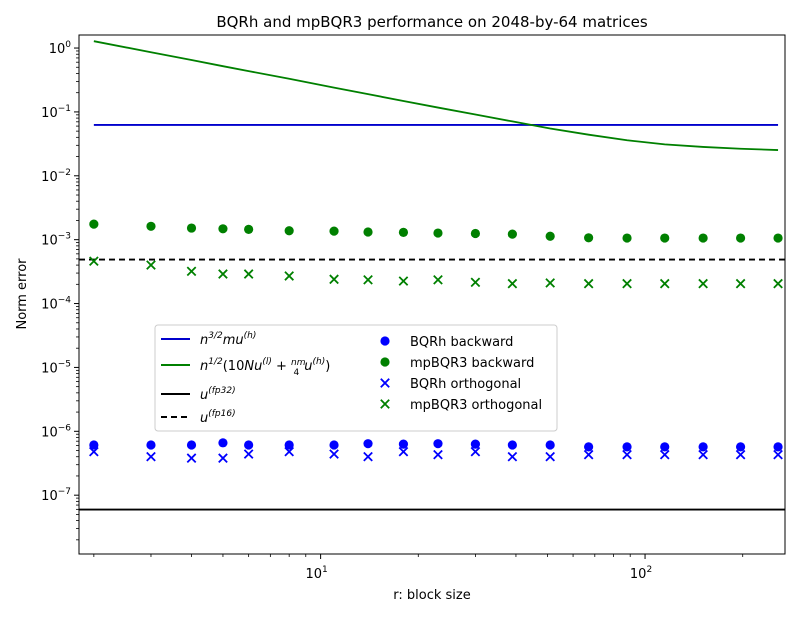  Describe the element at coordinates (385, 372) in the screenshot. I see `legend-markers` at that location.